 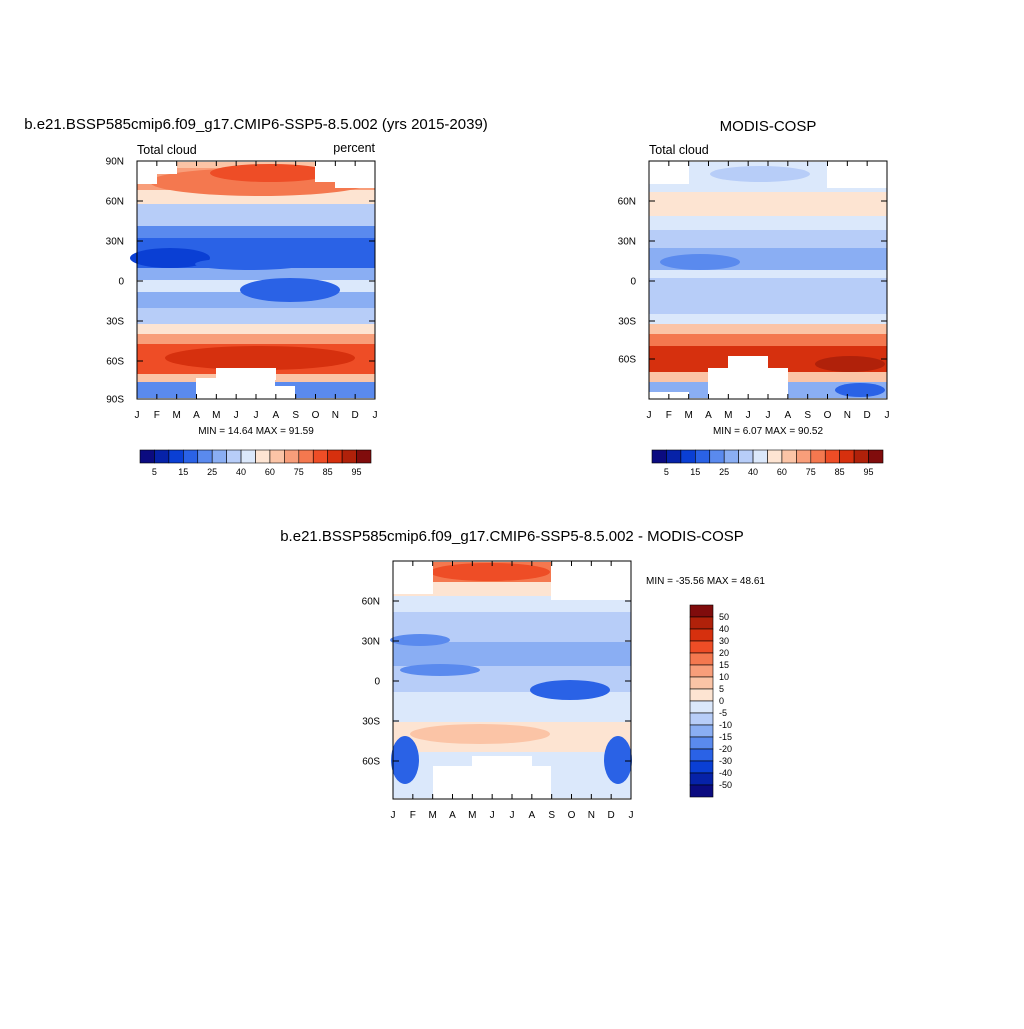 What do you see at coordinates (840, 472) in the screenshot?
I see `obs-colorbar-label: 85` at bounding box center [840, 472].